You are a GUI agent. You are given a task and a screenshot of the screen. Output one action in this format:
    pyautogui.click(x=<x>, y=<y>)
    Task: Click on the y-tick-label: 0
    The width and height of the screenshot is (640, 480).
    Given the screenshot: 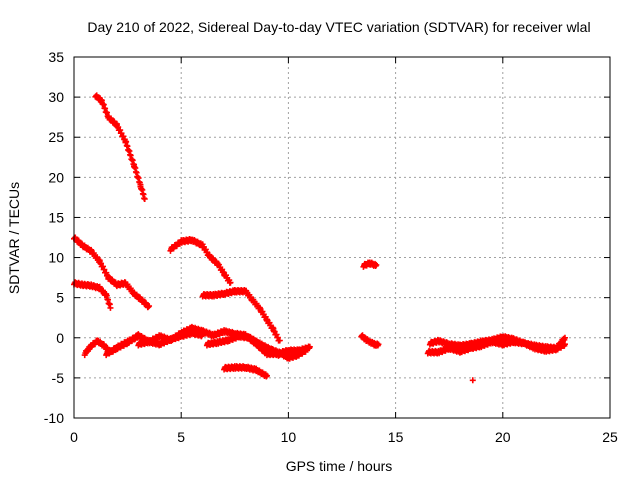 What is the action you would take?
    pyautogui.click(x=60, y=338)
    